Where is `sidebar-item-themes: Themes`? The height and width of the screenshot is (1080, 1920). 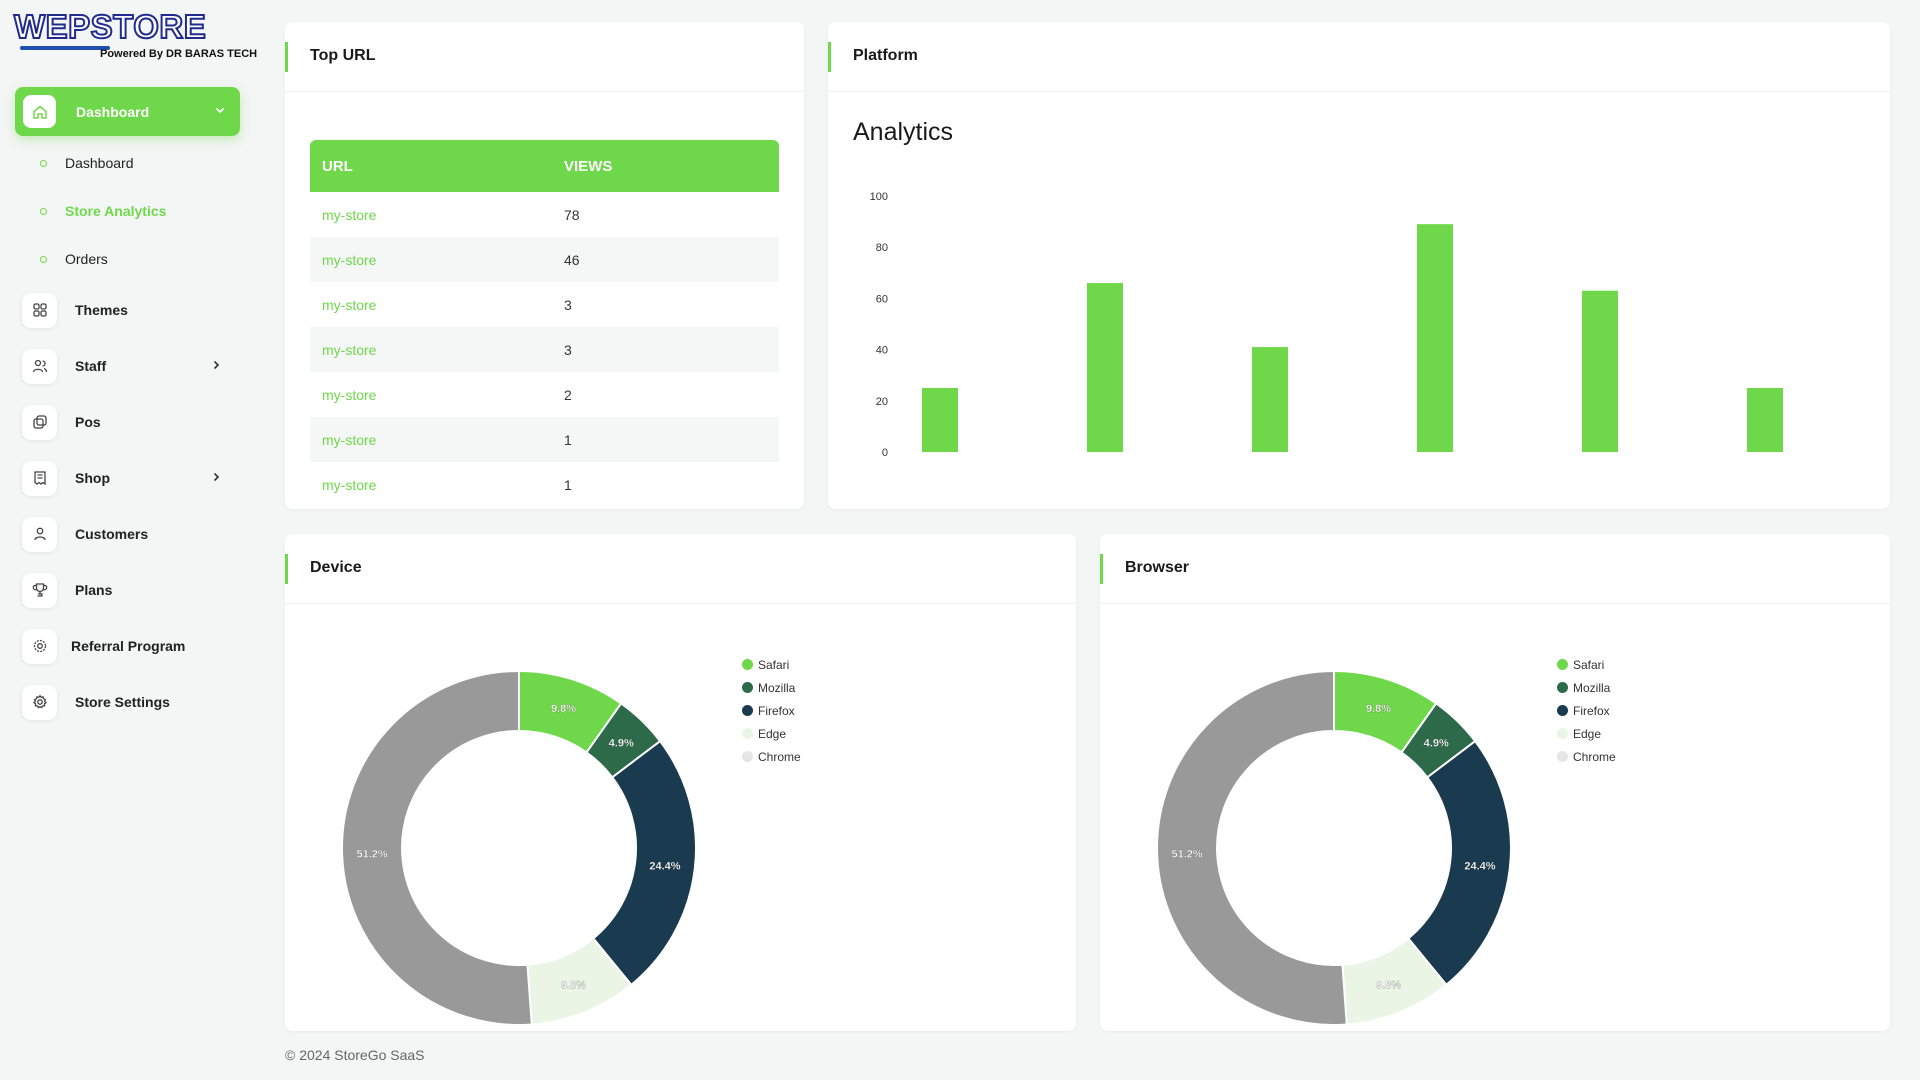 sidebar-item-themes: Themes is located at coordinates (132, 310).